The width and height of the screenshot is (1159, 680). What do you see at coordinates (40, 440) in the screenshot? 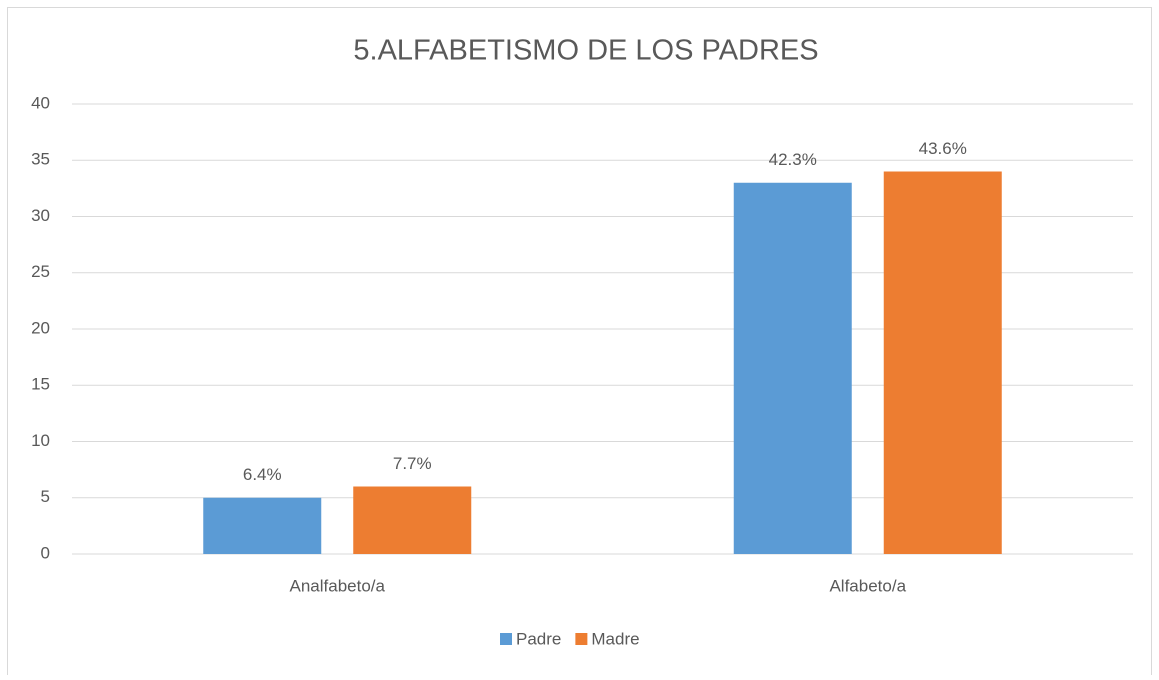
I see `y-tick-label: 10` at bounding box center [40, 440].